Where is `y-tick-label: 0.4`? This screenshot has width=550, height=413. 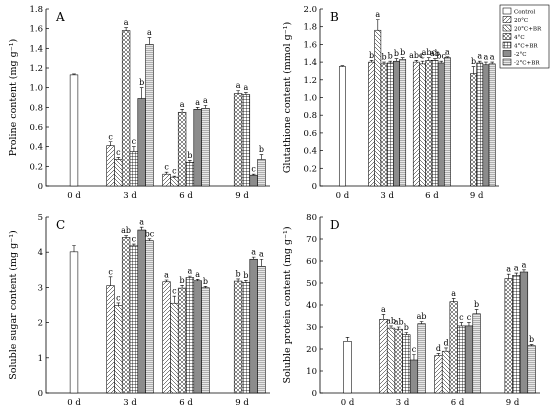 y-tick-label: 0.4 is located at coordinates (36, 148).